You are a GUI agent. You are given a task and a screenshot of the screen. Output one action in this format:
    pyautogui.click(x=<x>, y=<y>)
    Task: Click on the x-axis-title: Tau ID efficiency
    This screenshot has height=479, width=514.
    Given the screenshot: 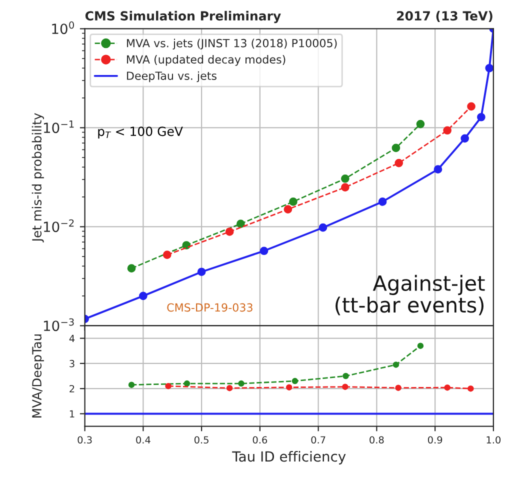 What is the action you would take?
    pyautogui.click(x=289, y=457)
    